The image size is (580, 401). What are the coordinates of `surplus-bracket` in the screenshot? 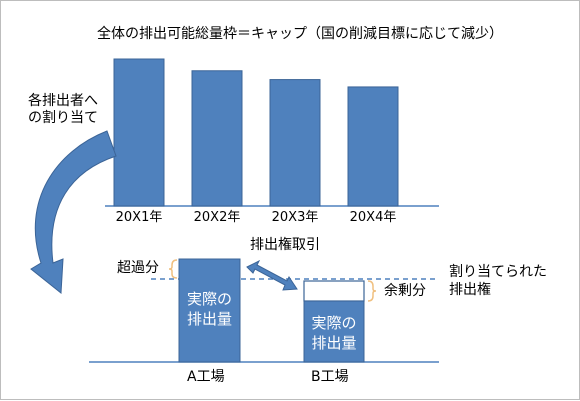 It's located at (372, 291).